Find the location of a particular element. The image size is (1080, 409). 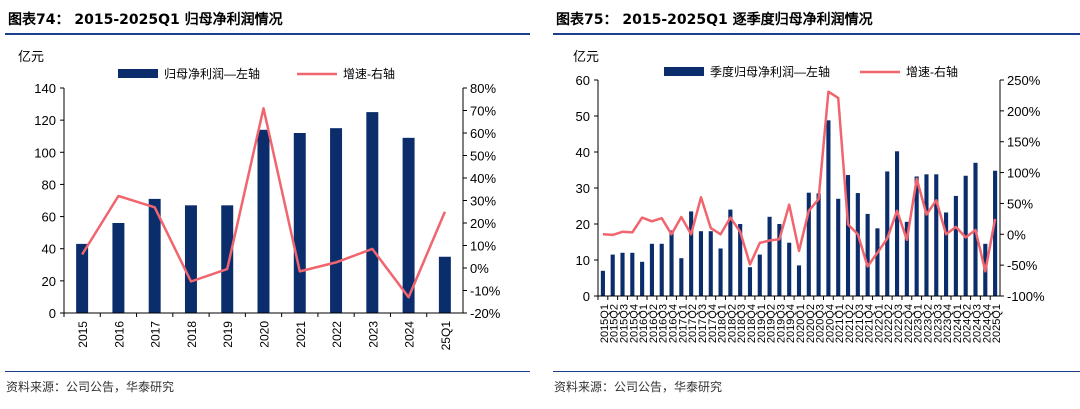

x-tick-label: 2017Q2 is located at coordinates (693, 323).